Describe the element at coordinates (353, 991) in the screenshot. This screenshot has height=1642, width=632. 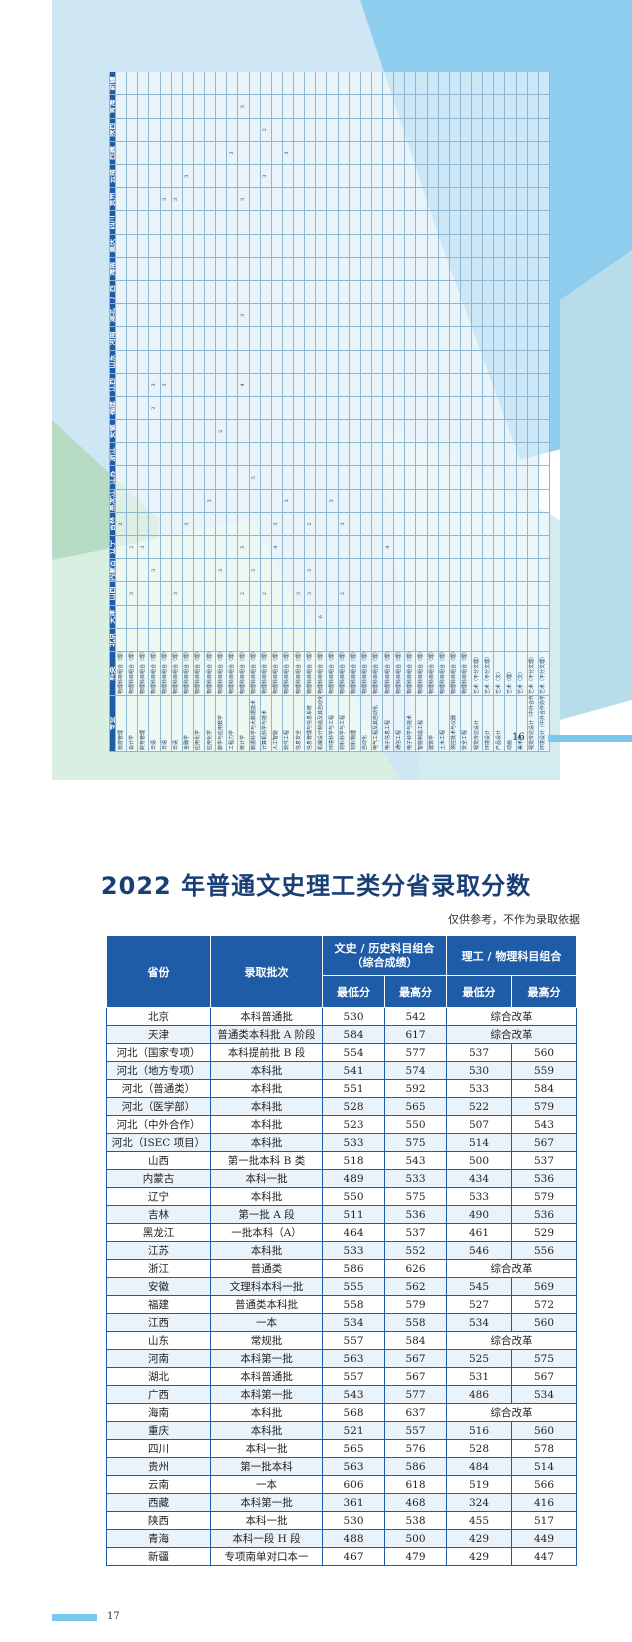
I see `header-arts-min: 最低分` at that location.